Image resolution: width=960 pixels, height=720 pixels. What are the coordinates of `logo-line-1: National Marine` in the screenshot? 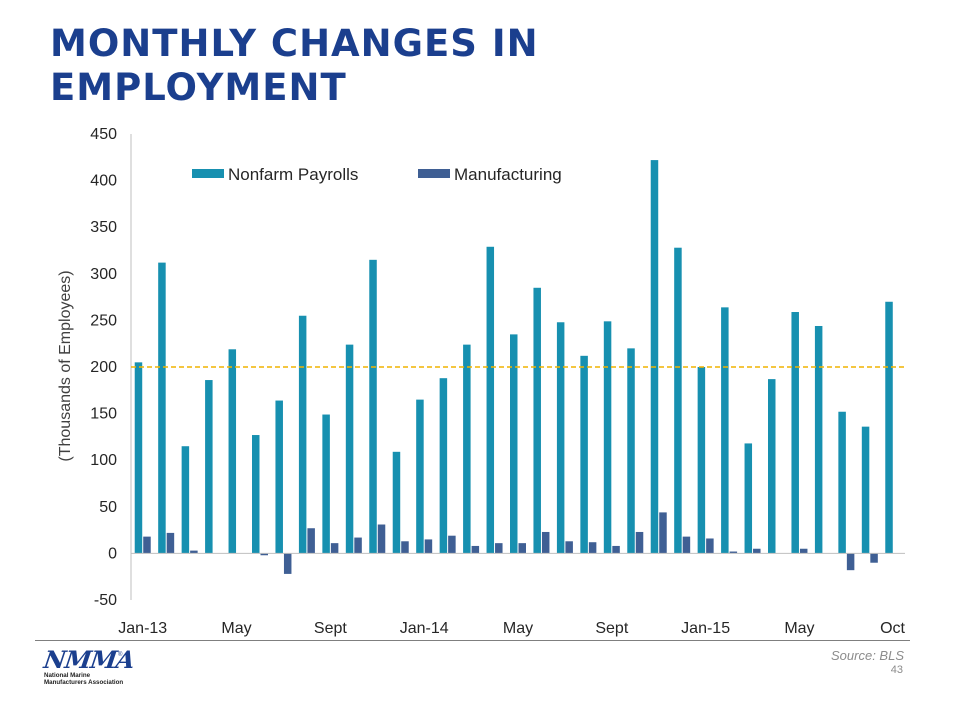 It's located at (67, 675).